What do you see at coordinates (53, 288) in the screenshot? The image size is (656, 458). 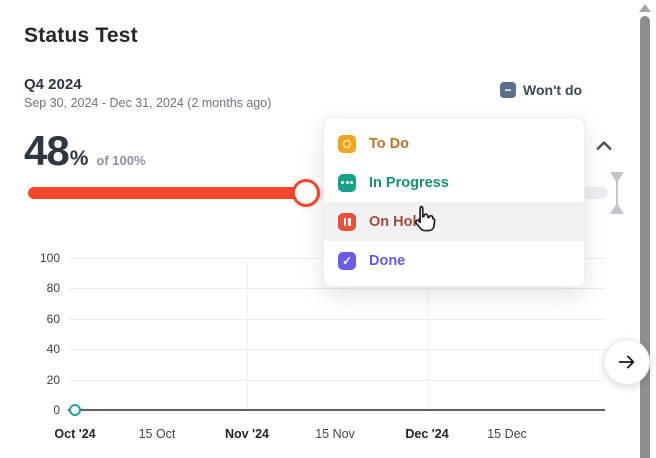 I see `y-tick-label: 80` at bounding box center [53, 288].